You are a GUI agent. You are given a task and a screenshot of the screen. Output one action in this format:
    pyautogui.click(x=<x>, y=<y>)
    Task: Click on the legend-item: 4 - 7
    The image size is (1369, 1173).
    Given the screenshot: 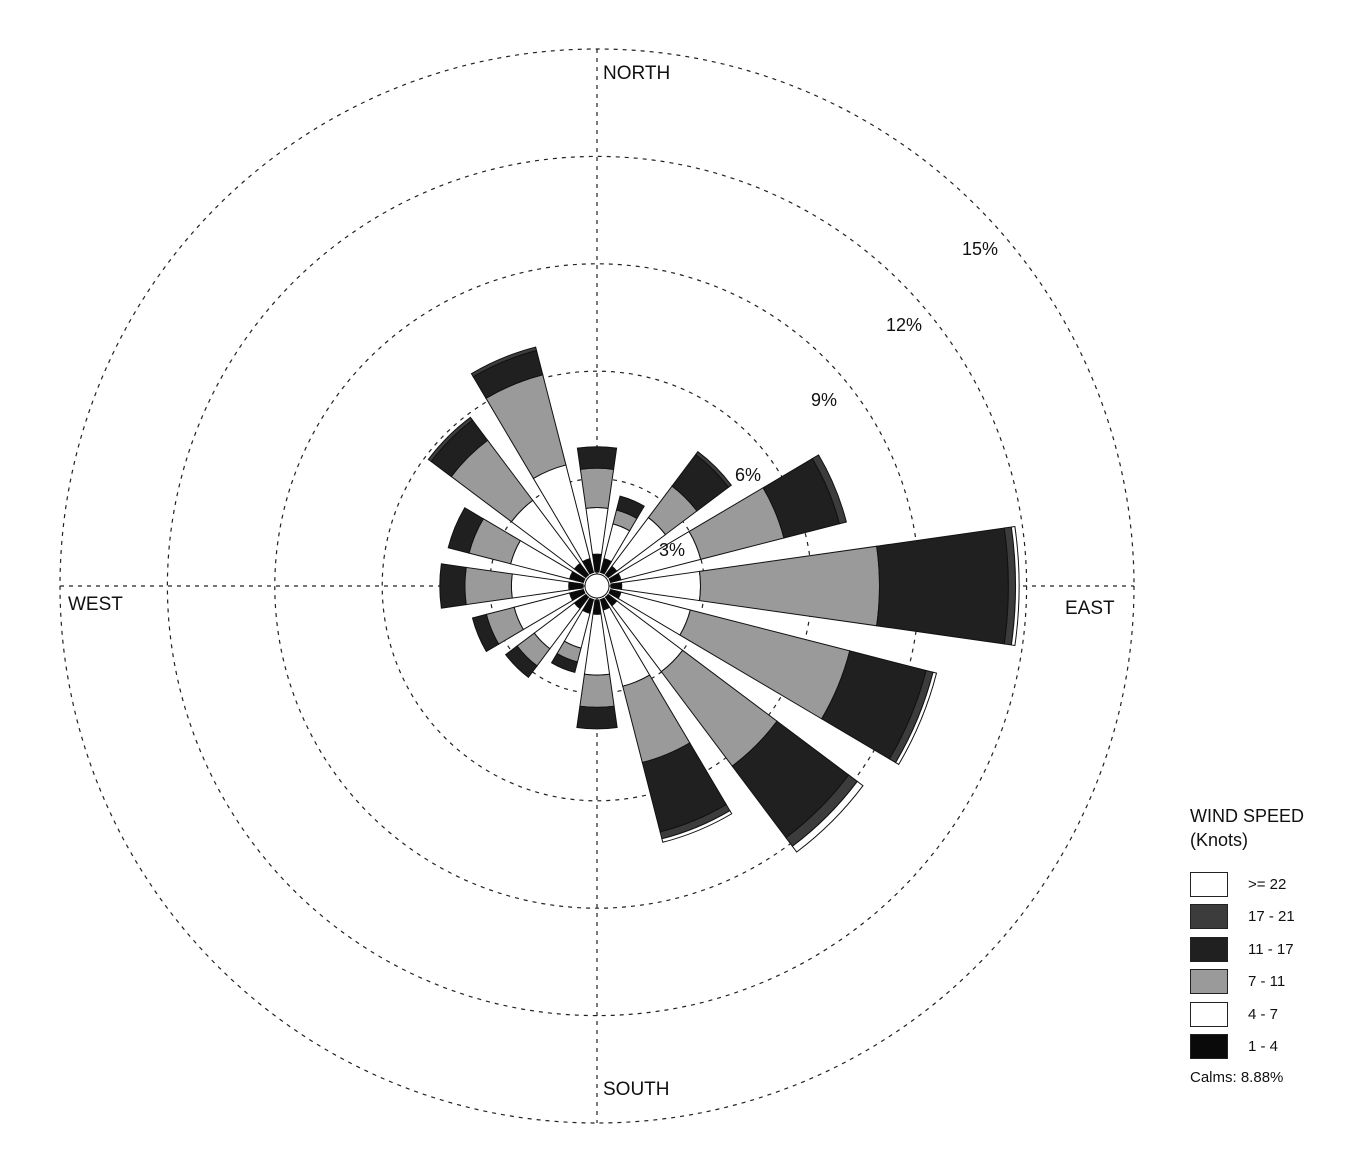 What is the action you would take?
    pyautogui.click(x=1275, y=1014)
    